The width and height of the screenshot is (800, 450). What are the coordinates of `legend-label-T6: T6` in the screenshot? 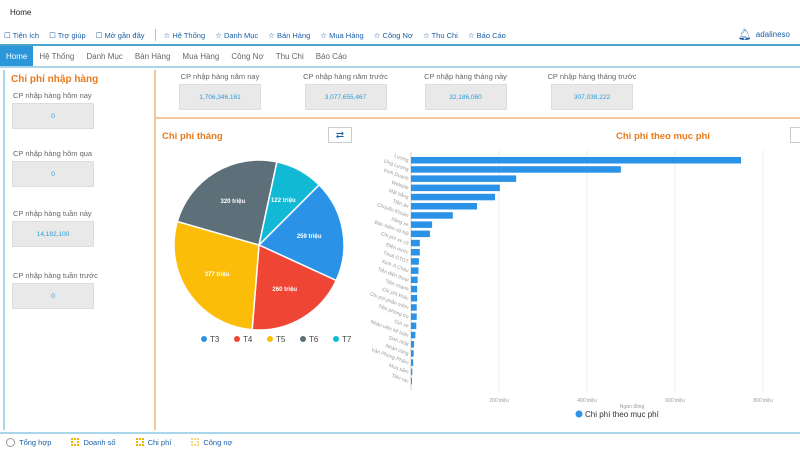 It's located at (314, 339).